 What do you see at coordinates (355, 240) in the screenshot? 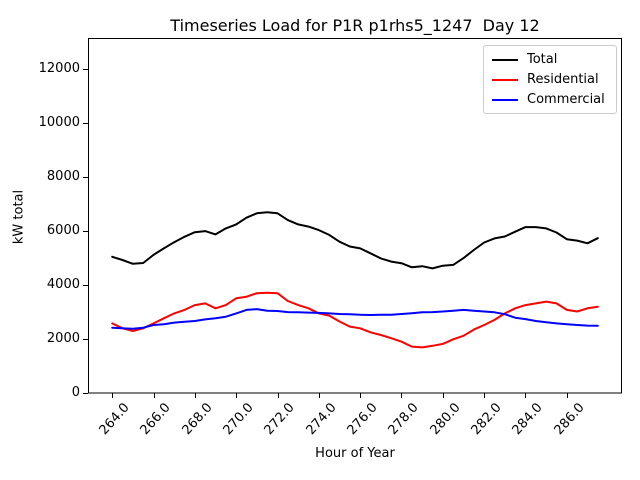
I see `series-line-total` at bounding box center [355, 240].